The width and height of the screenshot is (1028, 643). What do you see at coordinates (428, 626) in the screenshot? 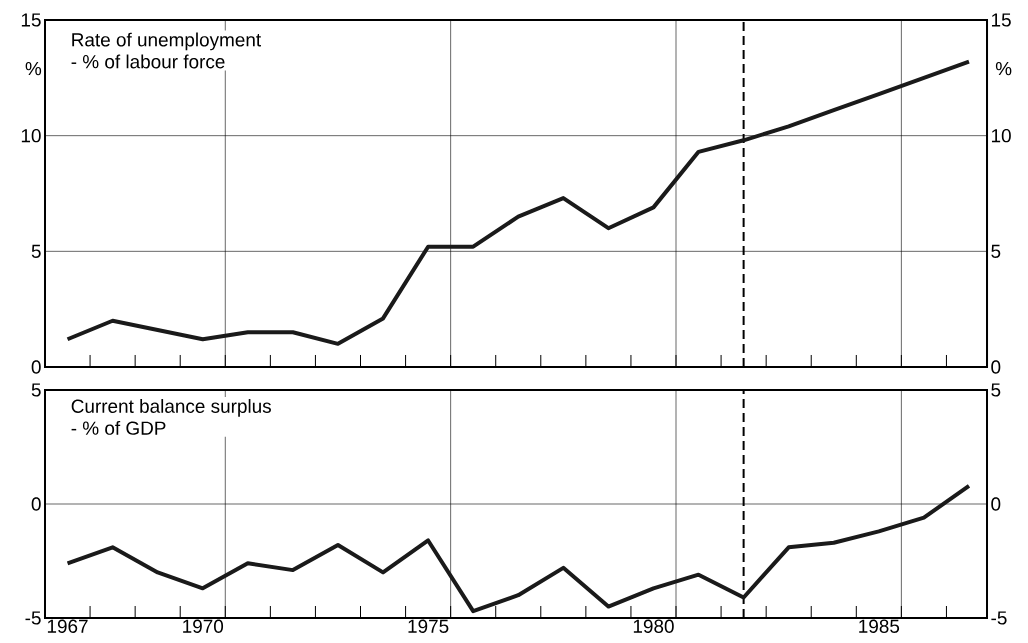
I see `x-tick-label: 1975` at bounding box center [428, 626].